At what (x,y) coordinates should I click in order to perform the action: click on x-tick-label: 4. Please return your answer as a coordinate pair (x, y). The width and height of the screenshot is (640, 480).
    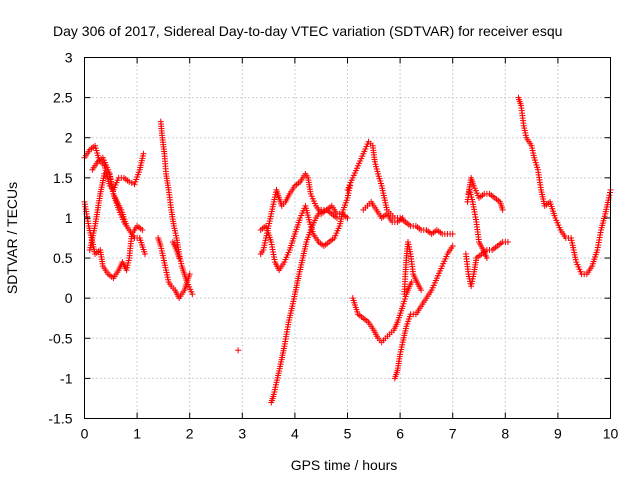
    Looking at the image, I should click on (295, 434).